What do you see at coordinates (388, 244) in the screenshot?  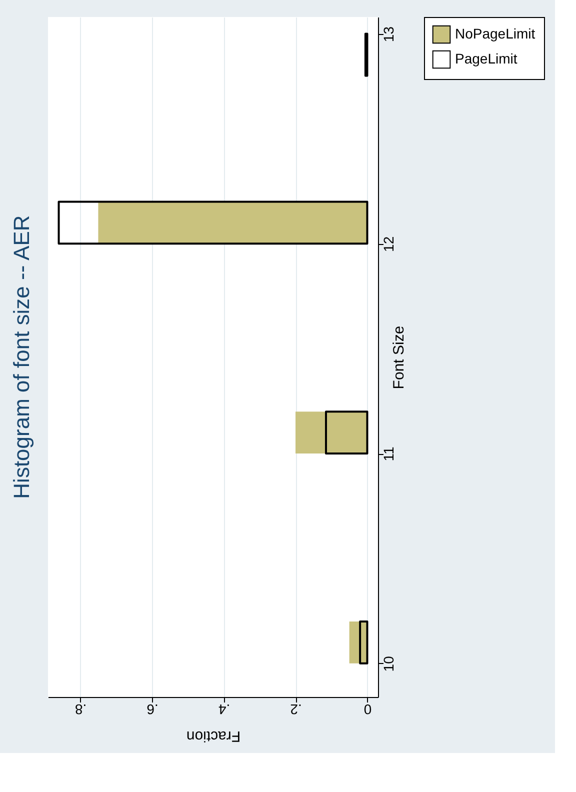 I see `y-tick-label: 12` at bounding box center [388, 244].